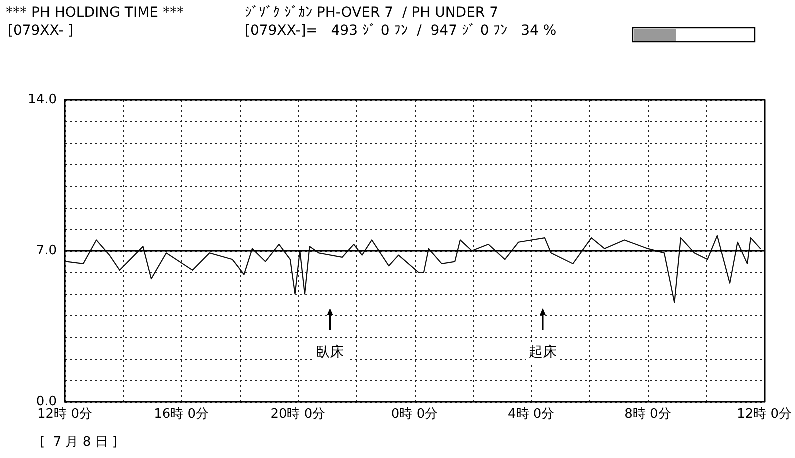 This screenshot has height=458, width=795. Describe the element at coordinates (79, 442) in the screenshot. I see `x-axis-title: [ 7 月 8 日 ]` at that location.